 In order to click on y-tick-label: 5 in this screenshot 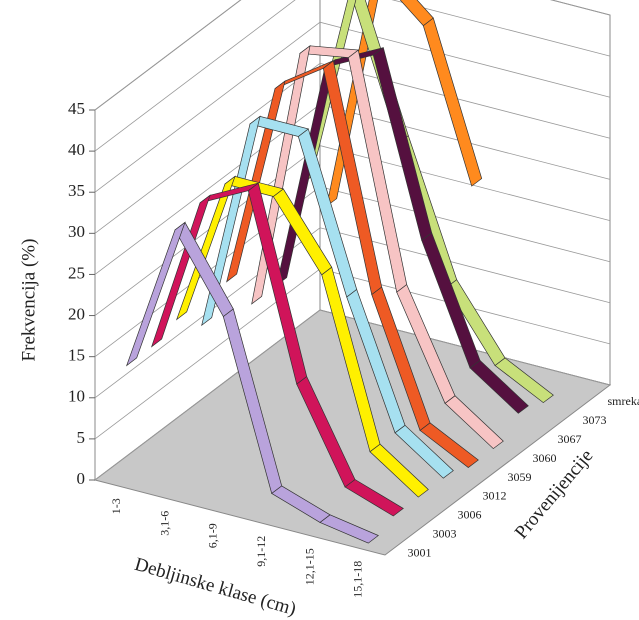, I will do `click(81, 437)`.